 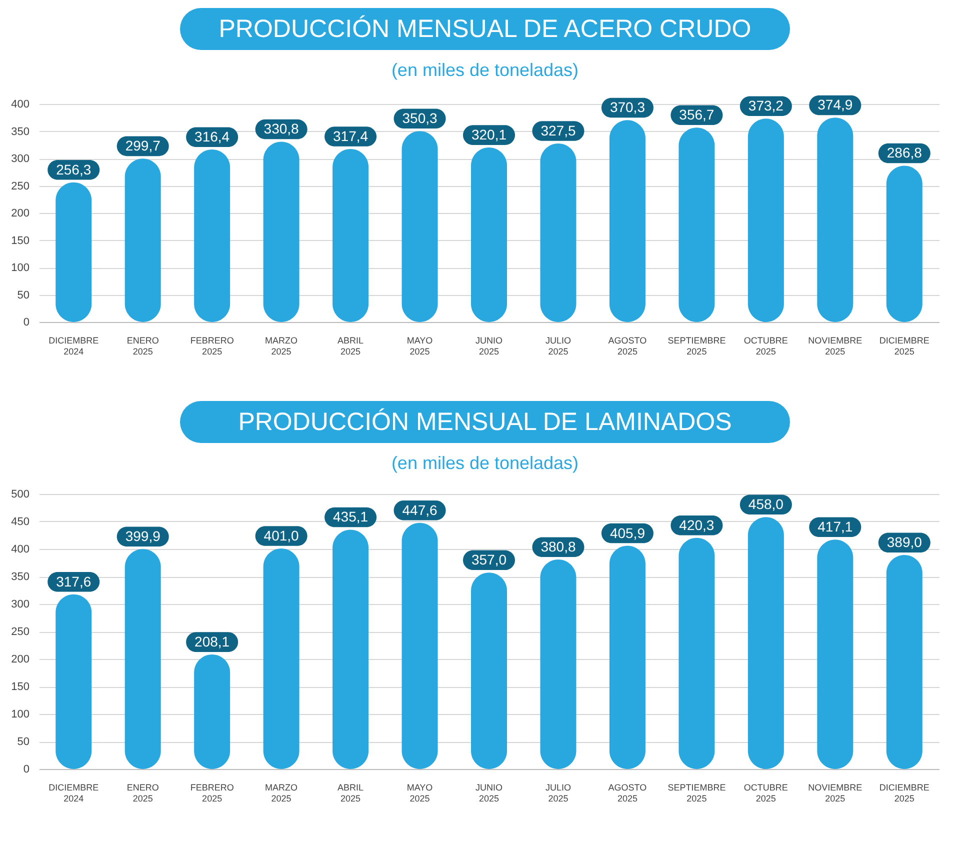 What do you see at coordinates (628, 532) in the screenshot?
I see `data-label: 405,9` at bounding box center [628, 532].